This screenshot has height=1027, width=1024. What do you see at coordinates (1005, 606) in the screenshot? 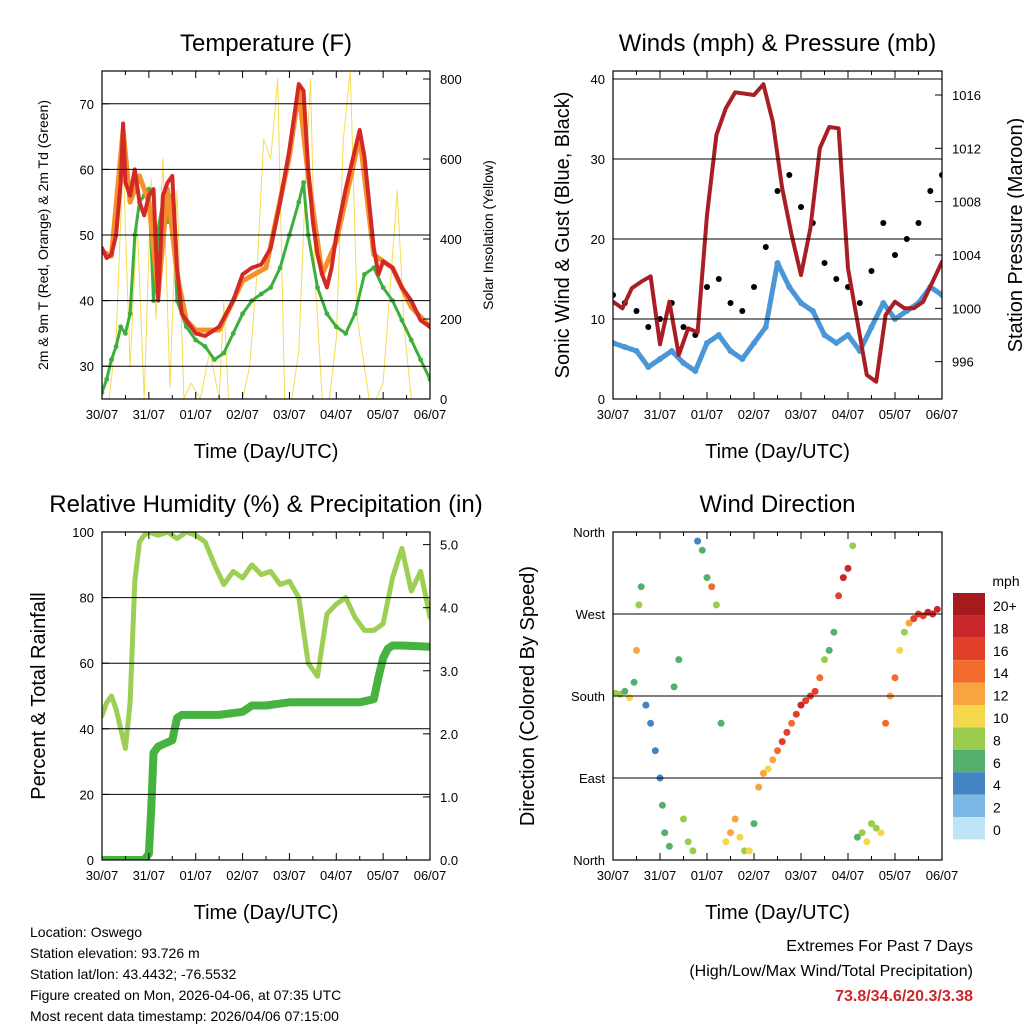
I see `colorbar-label: 20+` at bounding box center [1005, 606].